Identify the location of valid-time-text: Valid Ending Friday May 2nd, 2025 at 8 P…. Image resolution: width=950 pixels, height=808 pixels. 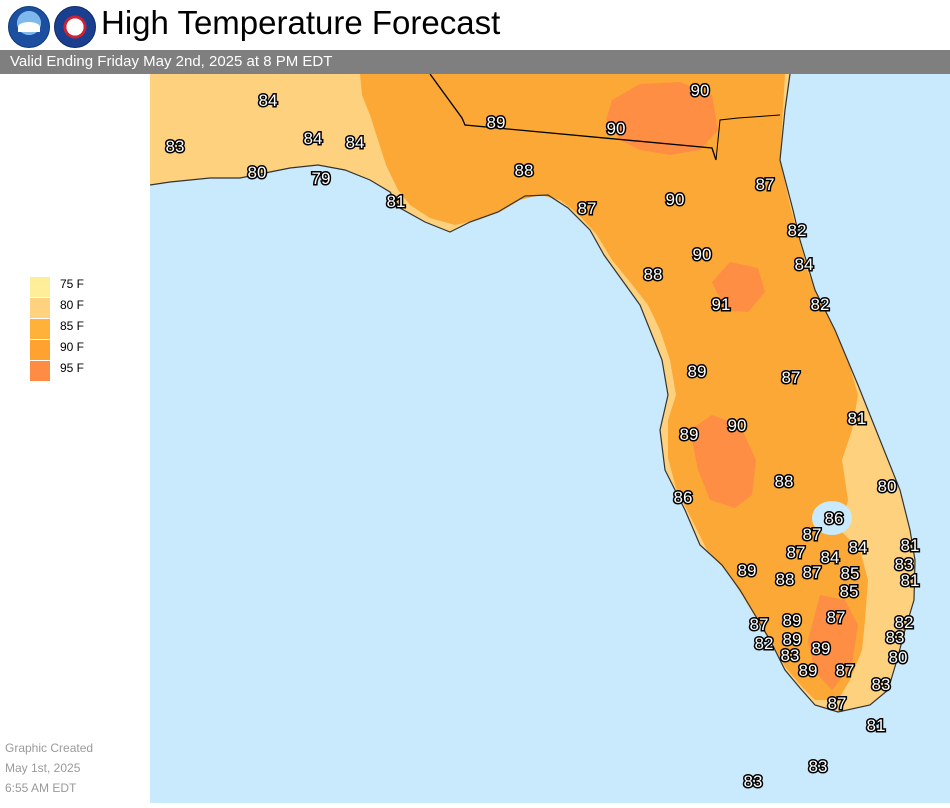
(171, 61).